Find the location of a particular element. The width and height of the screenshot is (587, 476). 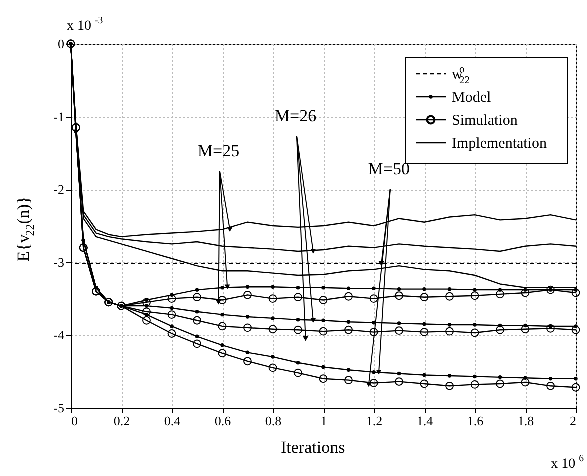

x-axis-title: Iterations is located at coordinates (313, 447).